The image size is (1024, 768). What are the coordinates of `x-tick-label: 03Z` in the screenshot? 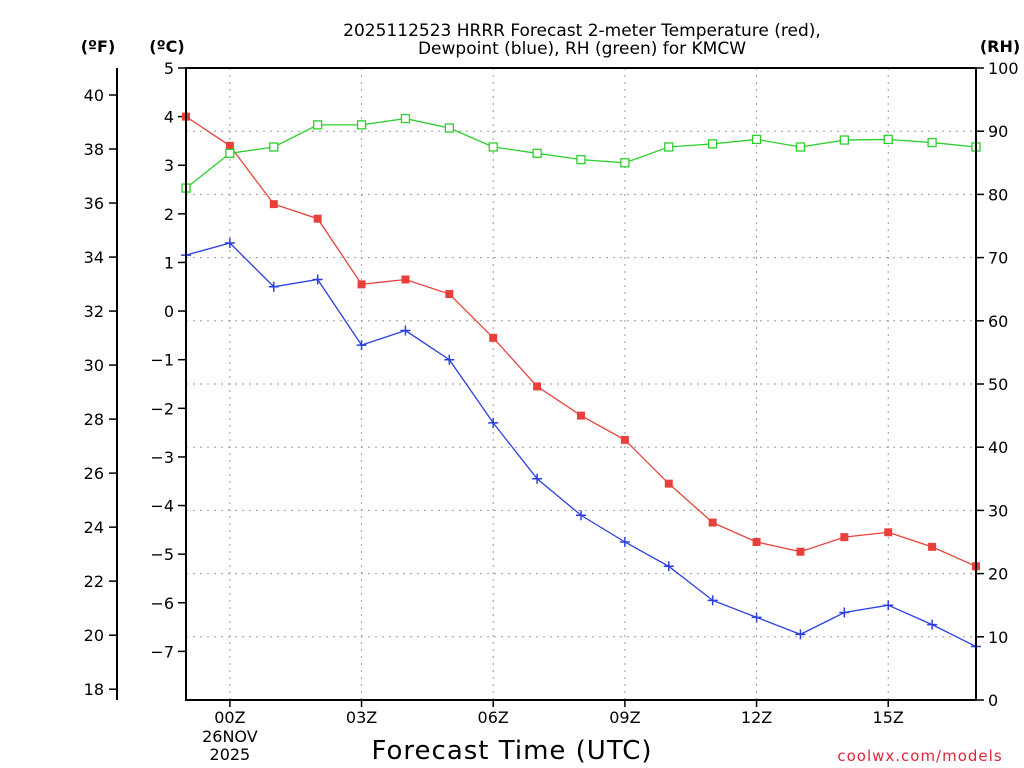 It's located at (361, 717).